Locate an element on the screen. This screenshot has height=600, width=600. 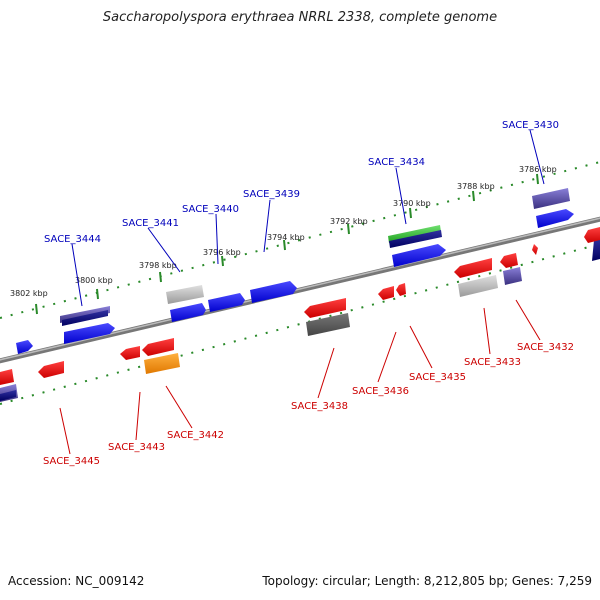
kbp-label: 3800 kbp is located at coordinates (94, 280).